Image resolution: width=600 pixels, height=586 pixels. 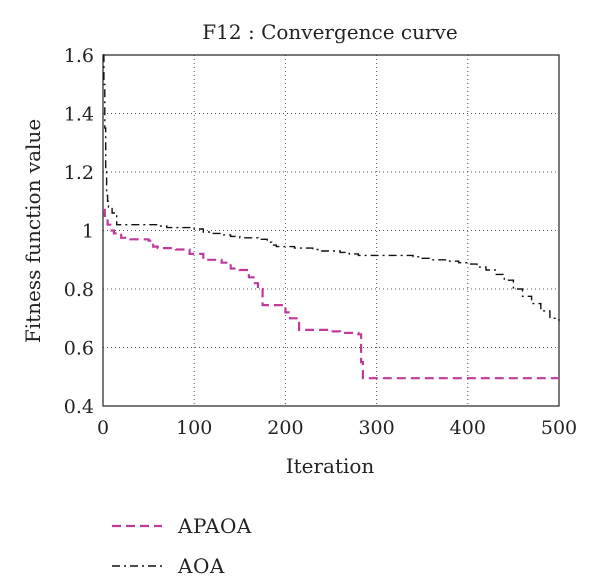 What do you see at coordinates (137, 566) in the screenshot?
I see `aoa-legend-swatch` at bounding box center [137, 566].